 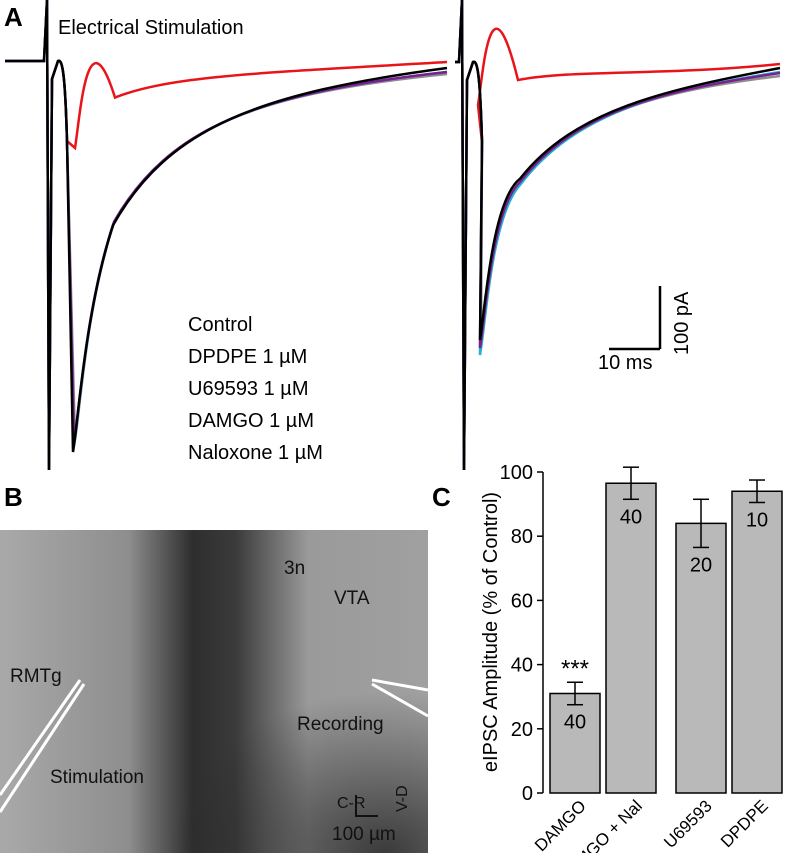 What do you see at coordinates (744, 823) in the screenshot?
I see `x-tick-label: DPDPE` at bounding box center [744, 823].